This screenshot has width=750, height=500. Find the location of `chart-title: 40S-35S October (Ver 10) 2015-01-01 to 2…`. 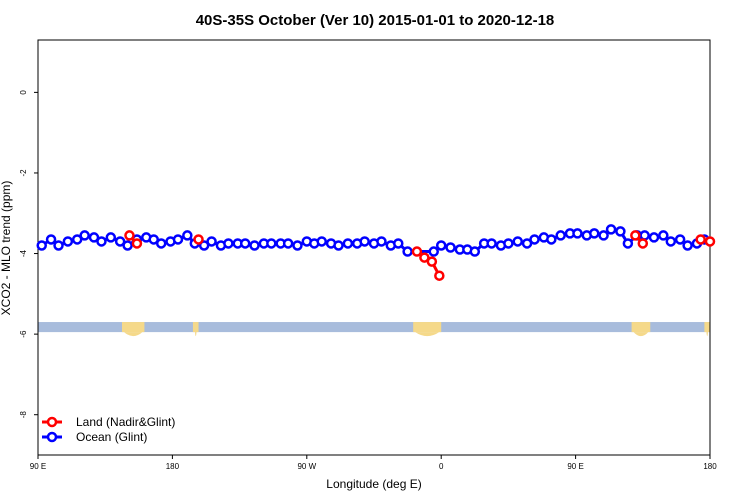

chart-title: 40S-35S October (Ver 10) 2015-01-01 to 2… is located at coordinates (375, 20).